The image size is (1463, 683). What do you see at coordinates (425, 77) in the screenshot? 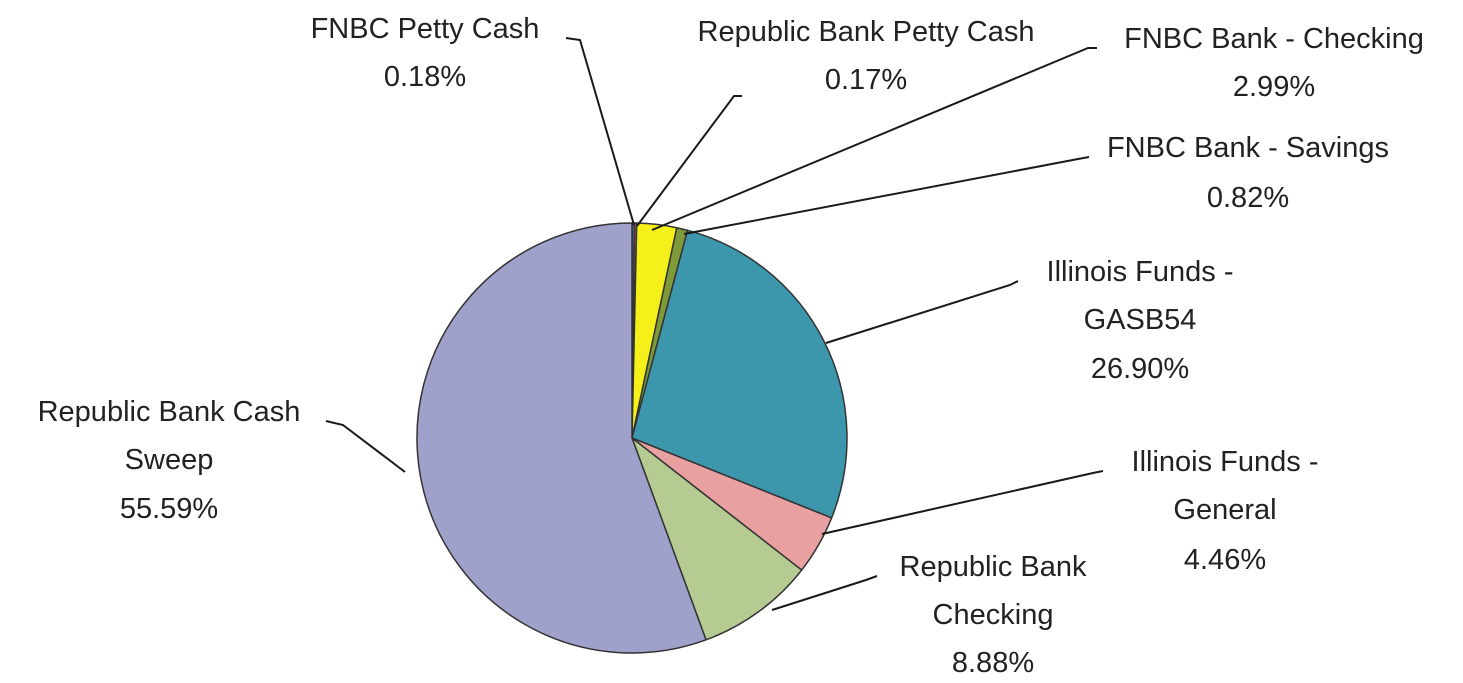
I see `slice-value-label: 0.18%` at bounding box center [425, 77].